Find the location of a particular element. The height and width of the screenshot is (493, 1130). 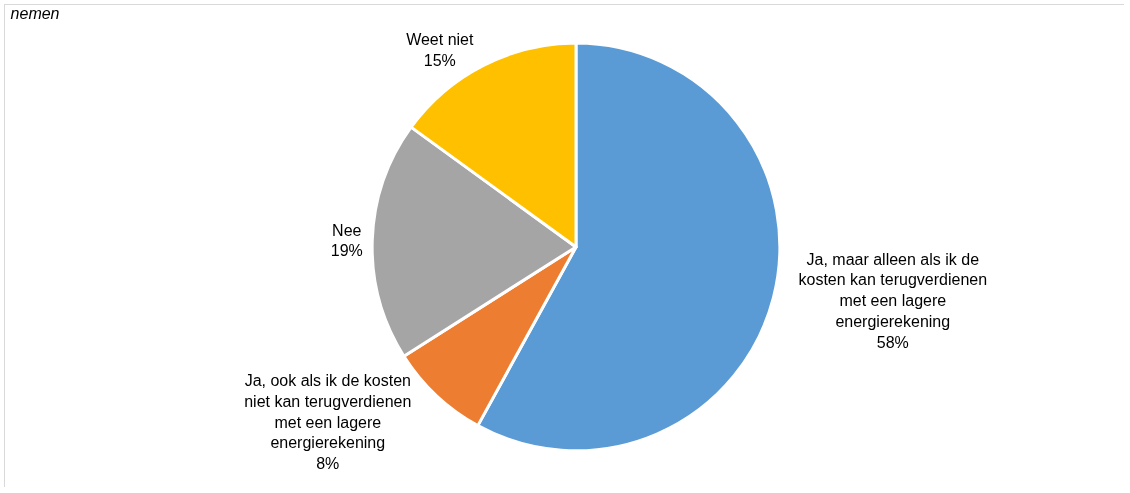

data-label: 8% is located at coordinates (328, 464).